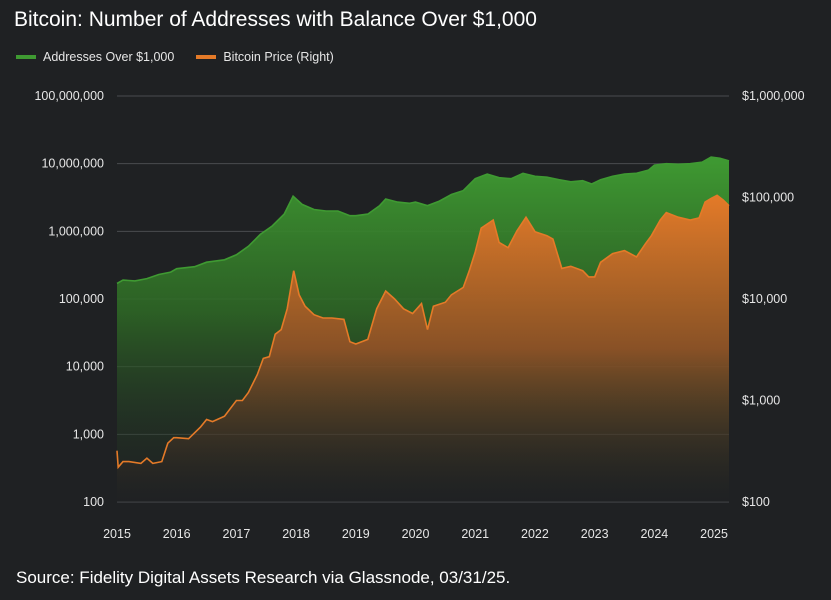 This screenshot has width=831, height=600. What do you see at coordinates (356, 534) in the screenshot?
I see `x-tick-label: 2019` at bounding box center [356, 534].